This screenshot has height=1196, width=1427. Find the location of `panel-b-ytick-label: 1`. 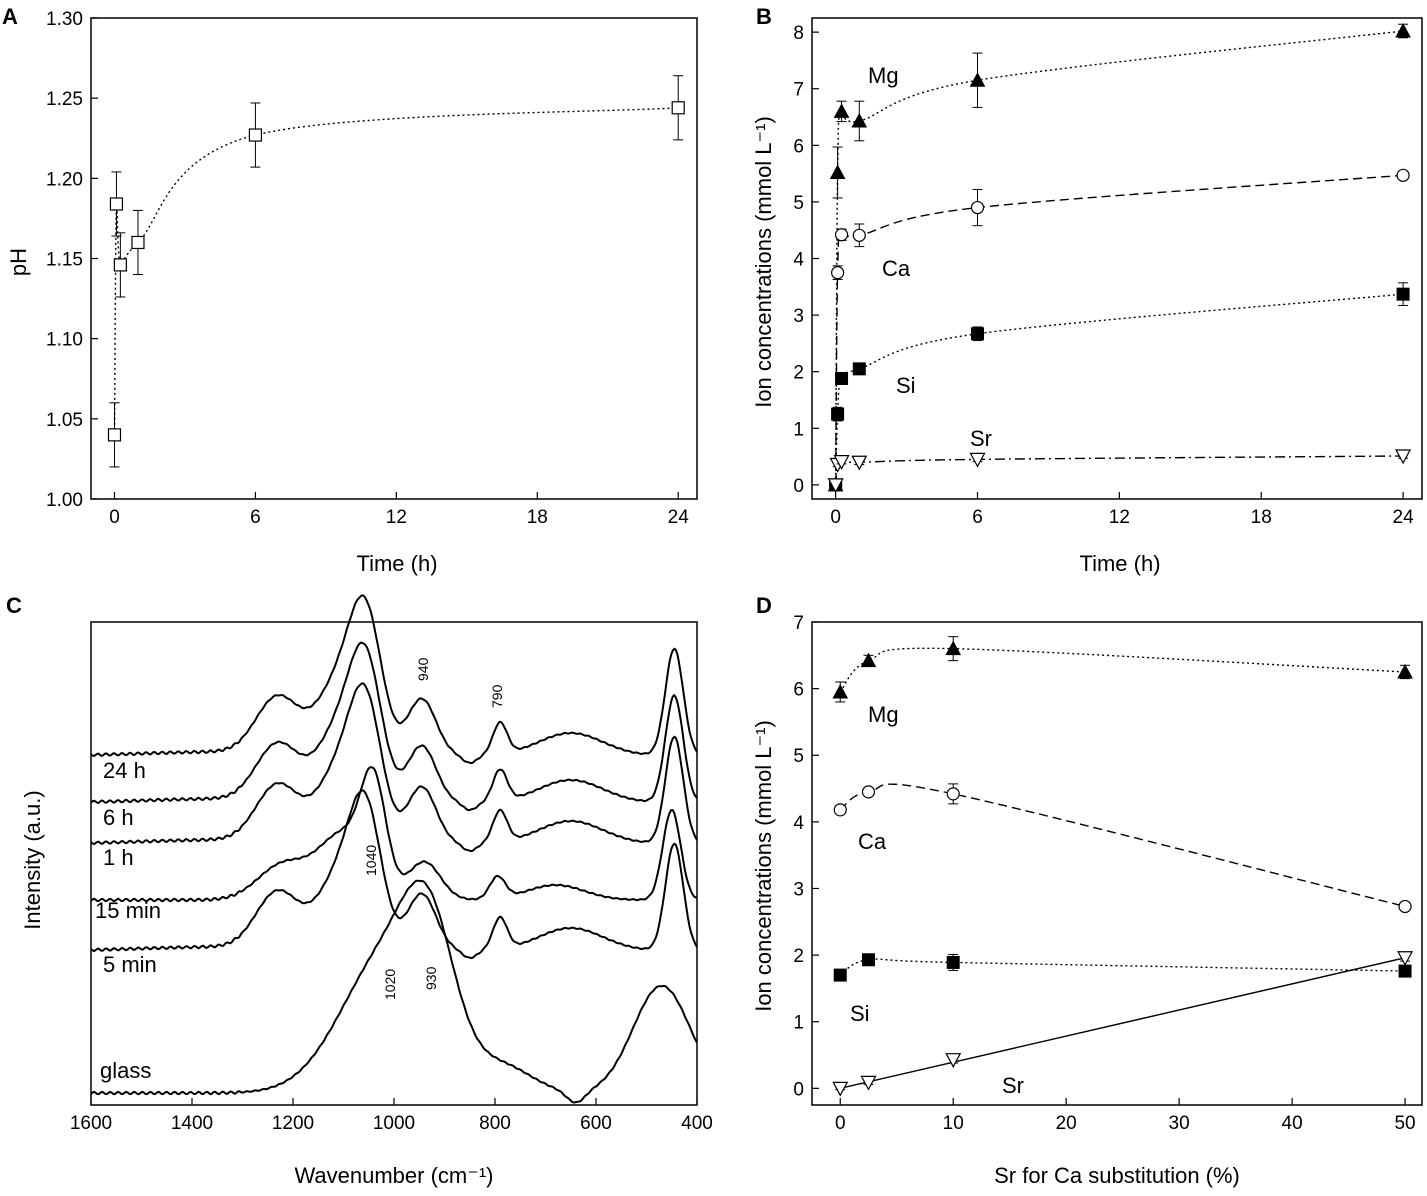

panel-b-ytick-label: 1 is located at coordinates (798, 429).